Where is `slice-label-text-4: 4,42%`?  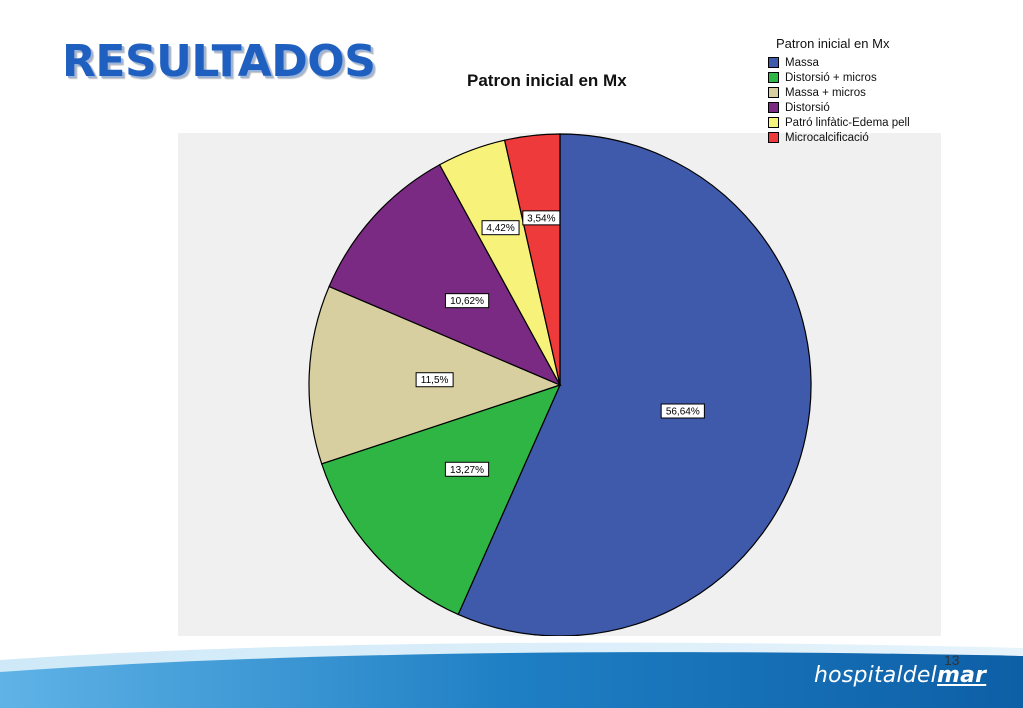
slice-label-text-4: 4,42% is located at coordinates (500, 228).